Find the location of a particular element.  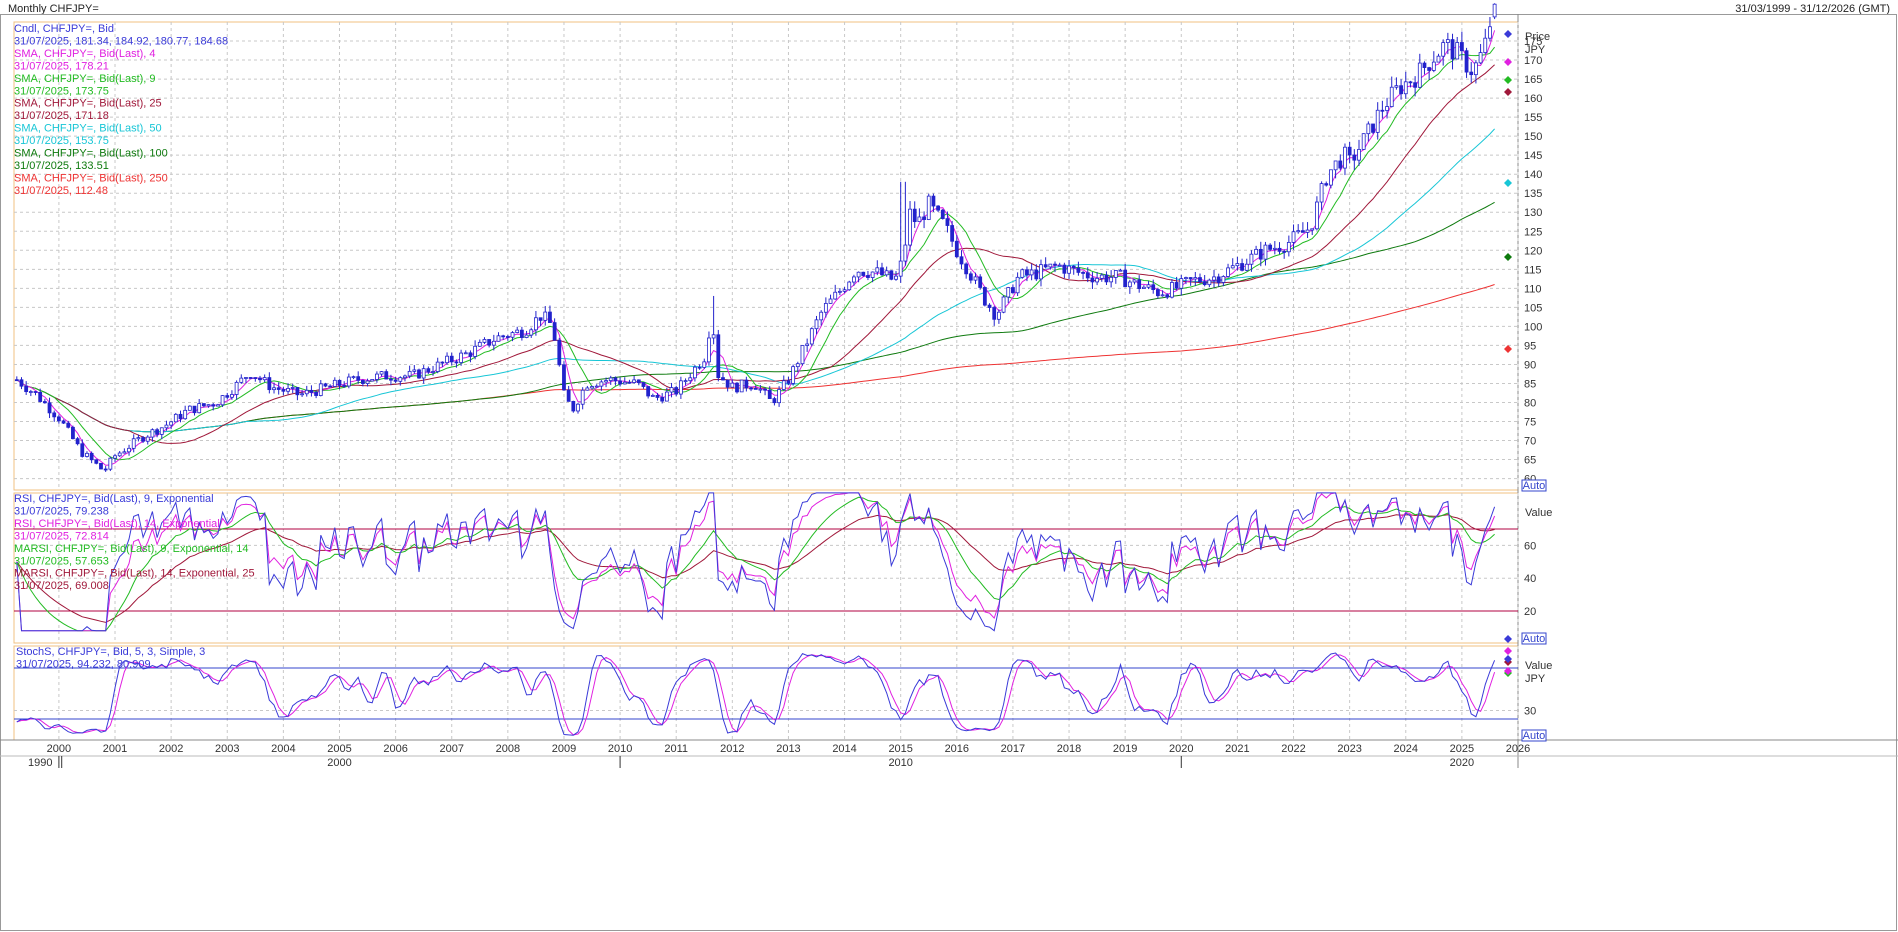

rsi-tick-label: 20 is located at coordinates (1530, 612).